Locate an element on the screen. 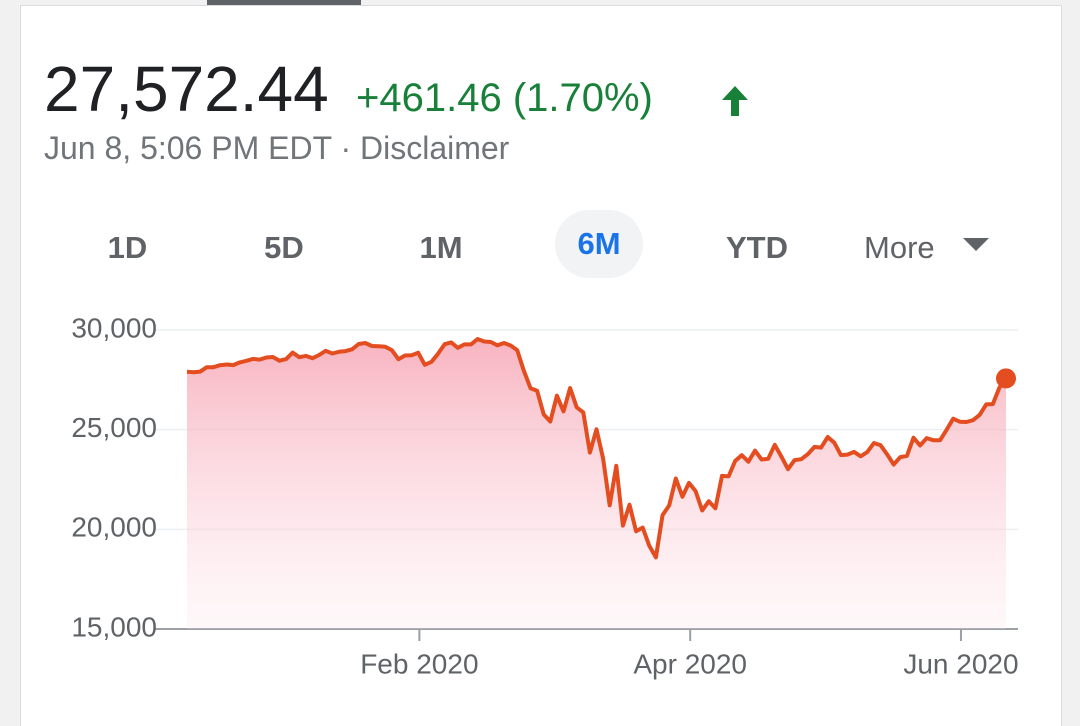 The width and height of the screenshot is (1080, 726). range-tab: YTD is located at coordinates (757, 248).